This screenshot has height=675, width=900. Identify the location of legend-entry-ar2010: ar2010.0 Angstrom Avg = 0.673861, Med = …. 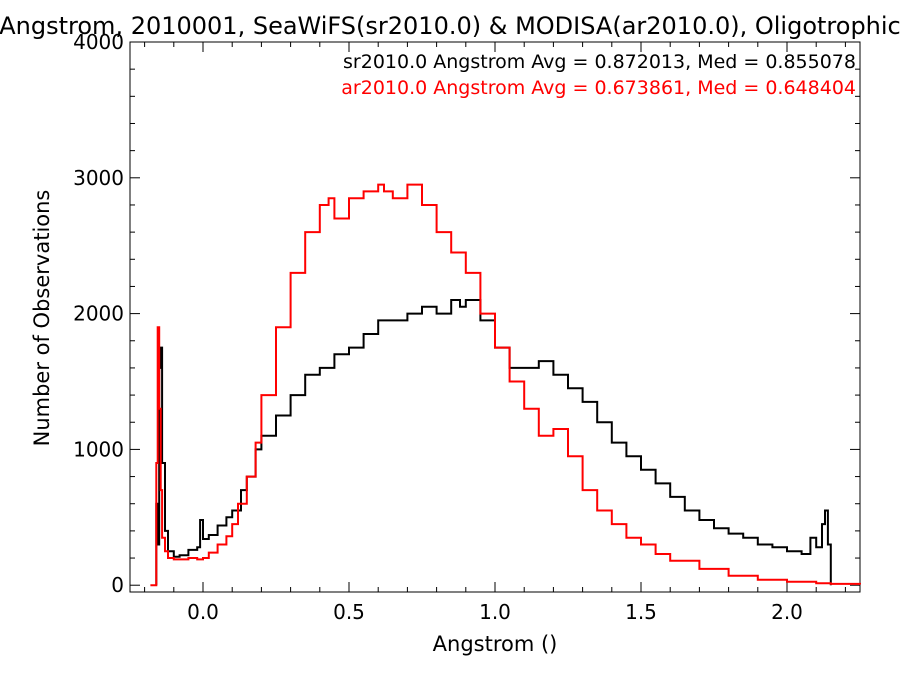
(598, 88).